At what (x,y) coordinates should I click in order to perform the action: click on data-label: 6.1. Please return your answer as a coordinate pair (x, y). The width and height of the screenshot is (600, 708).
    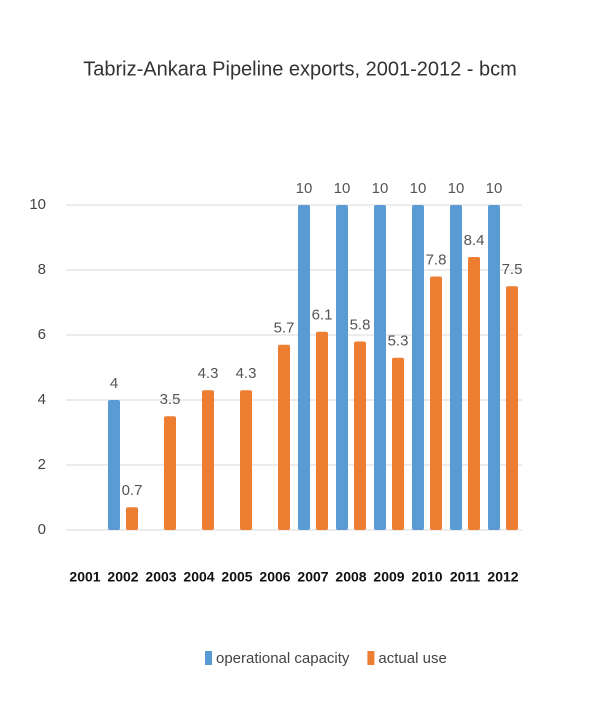
    Looking at the image, I should click on (322, 315).